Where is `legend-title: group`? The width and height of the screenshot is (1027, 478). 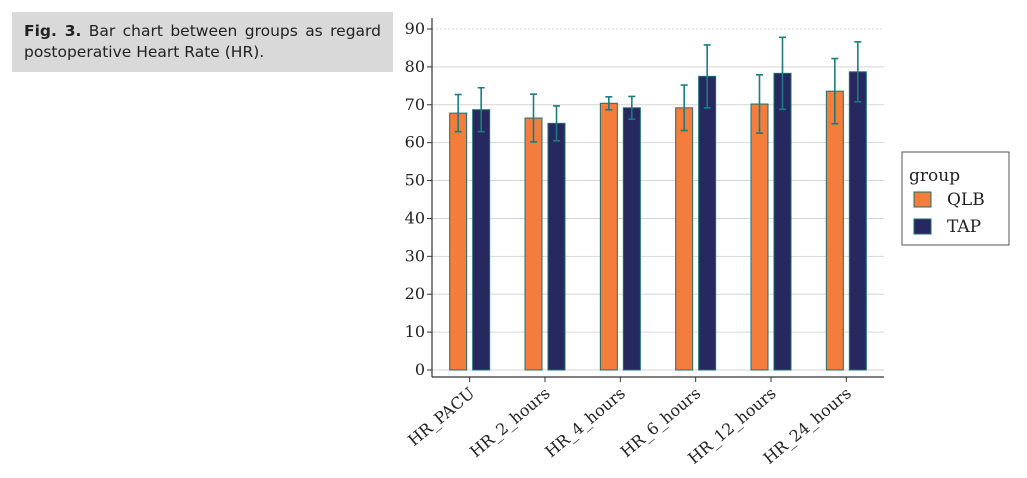
legend-title: group is located at coordinates (934, 176).